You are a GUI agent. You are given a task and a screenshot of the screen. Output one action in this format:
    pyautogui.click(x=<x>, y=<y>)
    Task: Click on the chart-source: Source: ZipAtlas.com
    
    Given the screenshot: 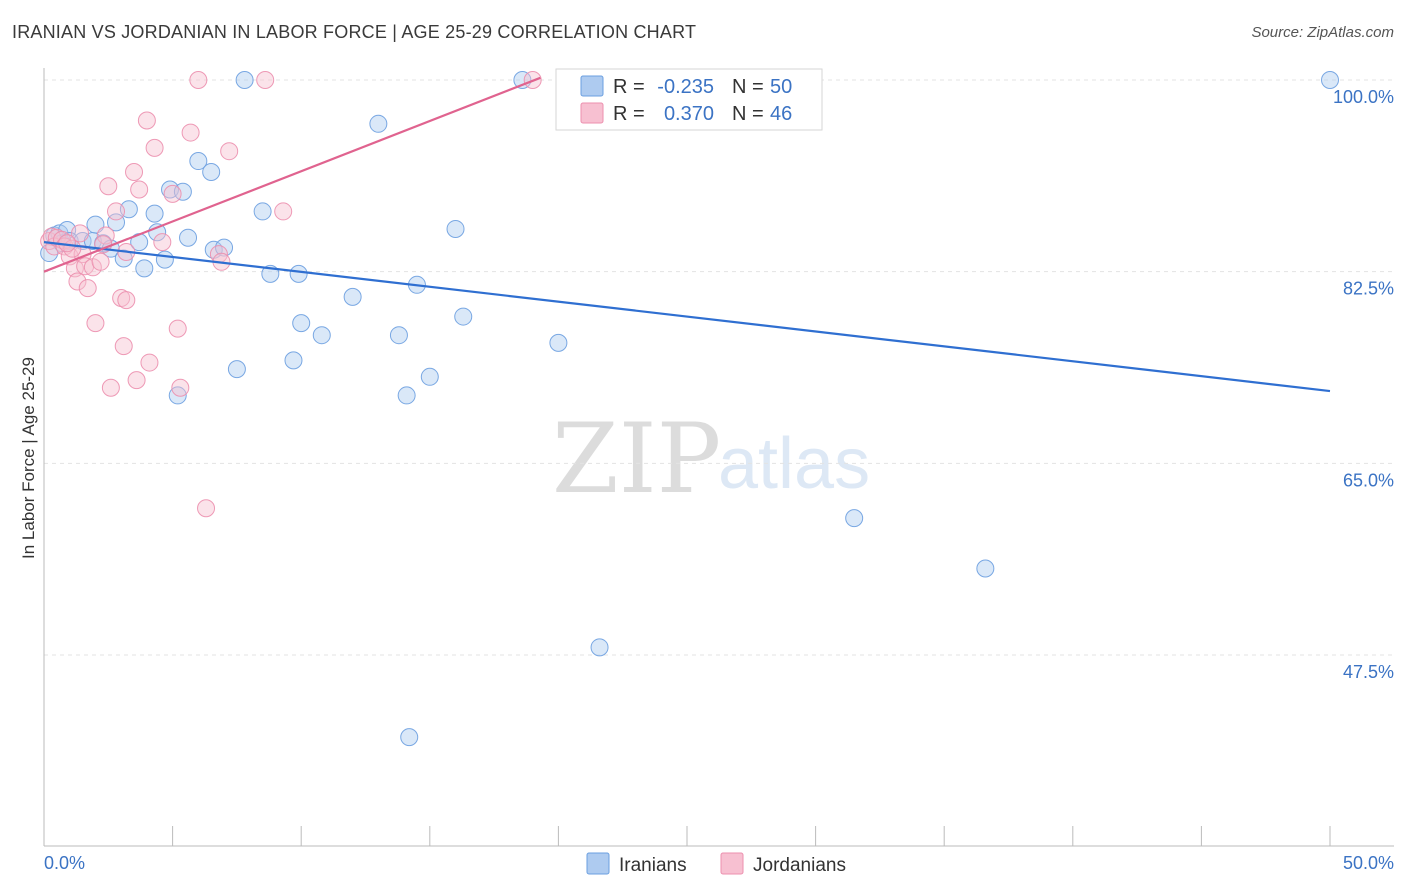 What is the action you would take?
    pyautogui.click(x=1322, y=32)
    